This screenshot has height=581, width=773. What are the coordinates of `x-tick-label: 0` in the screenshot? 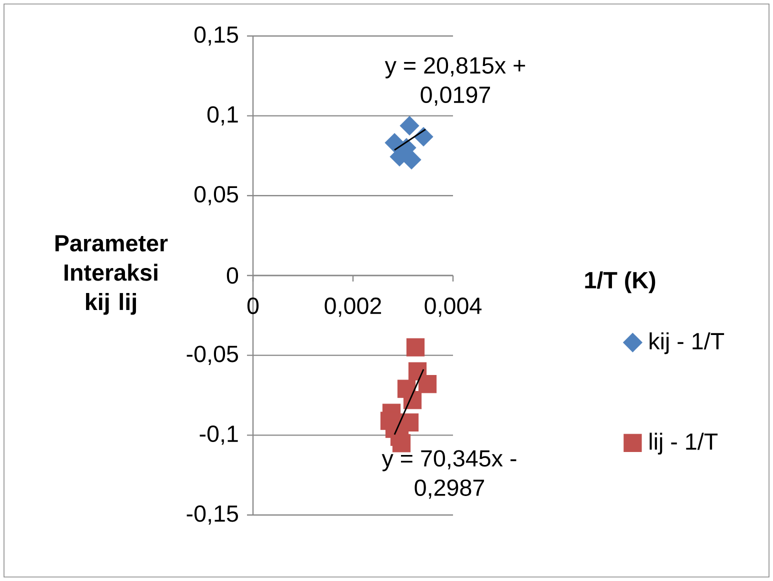 It's located at (253, 306).